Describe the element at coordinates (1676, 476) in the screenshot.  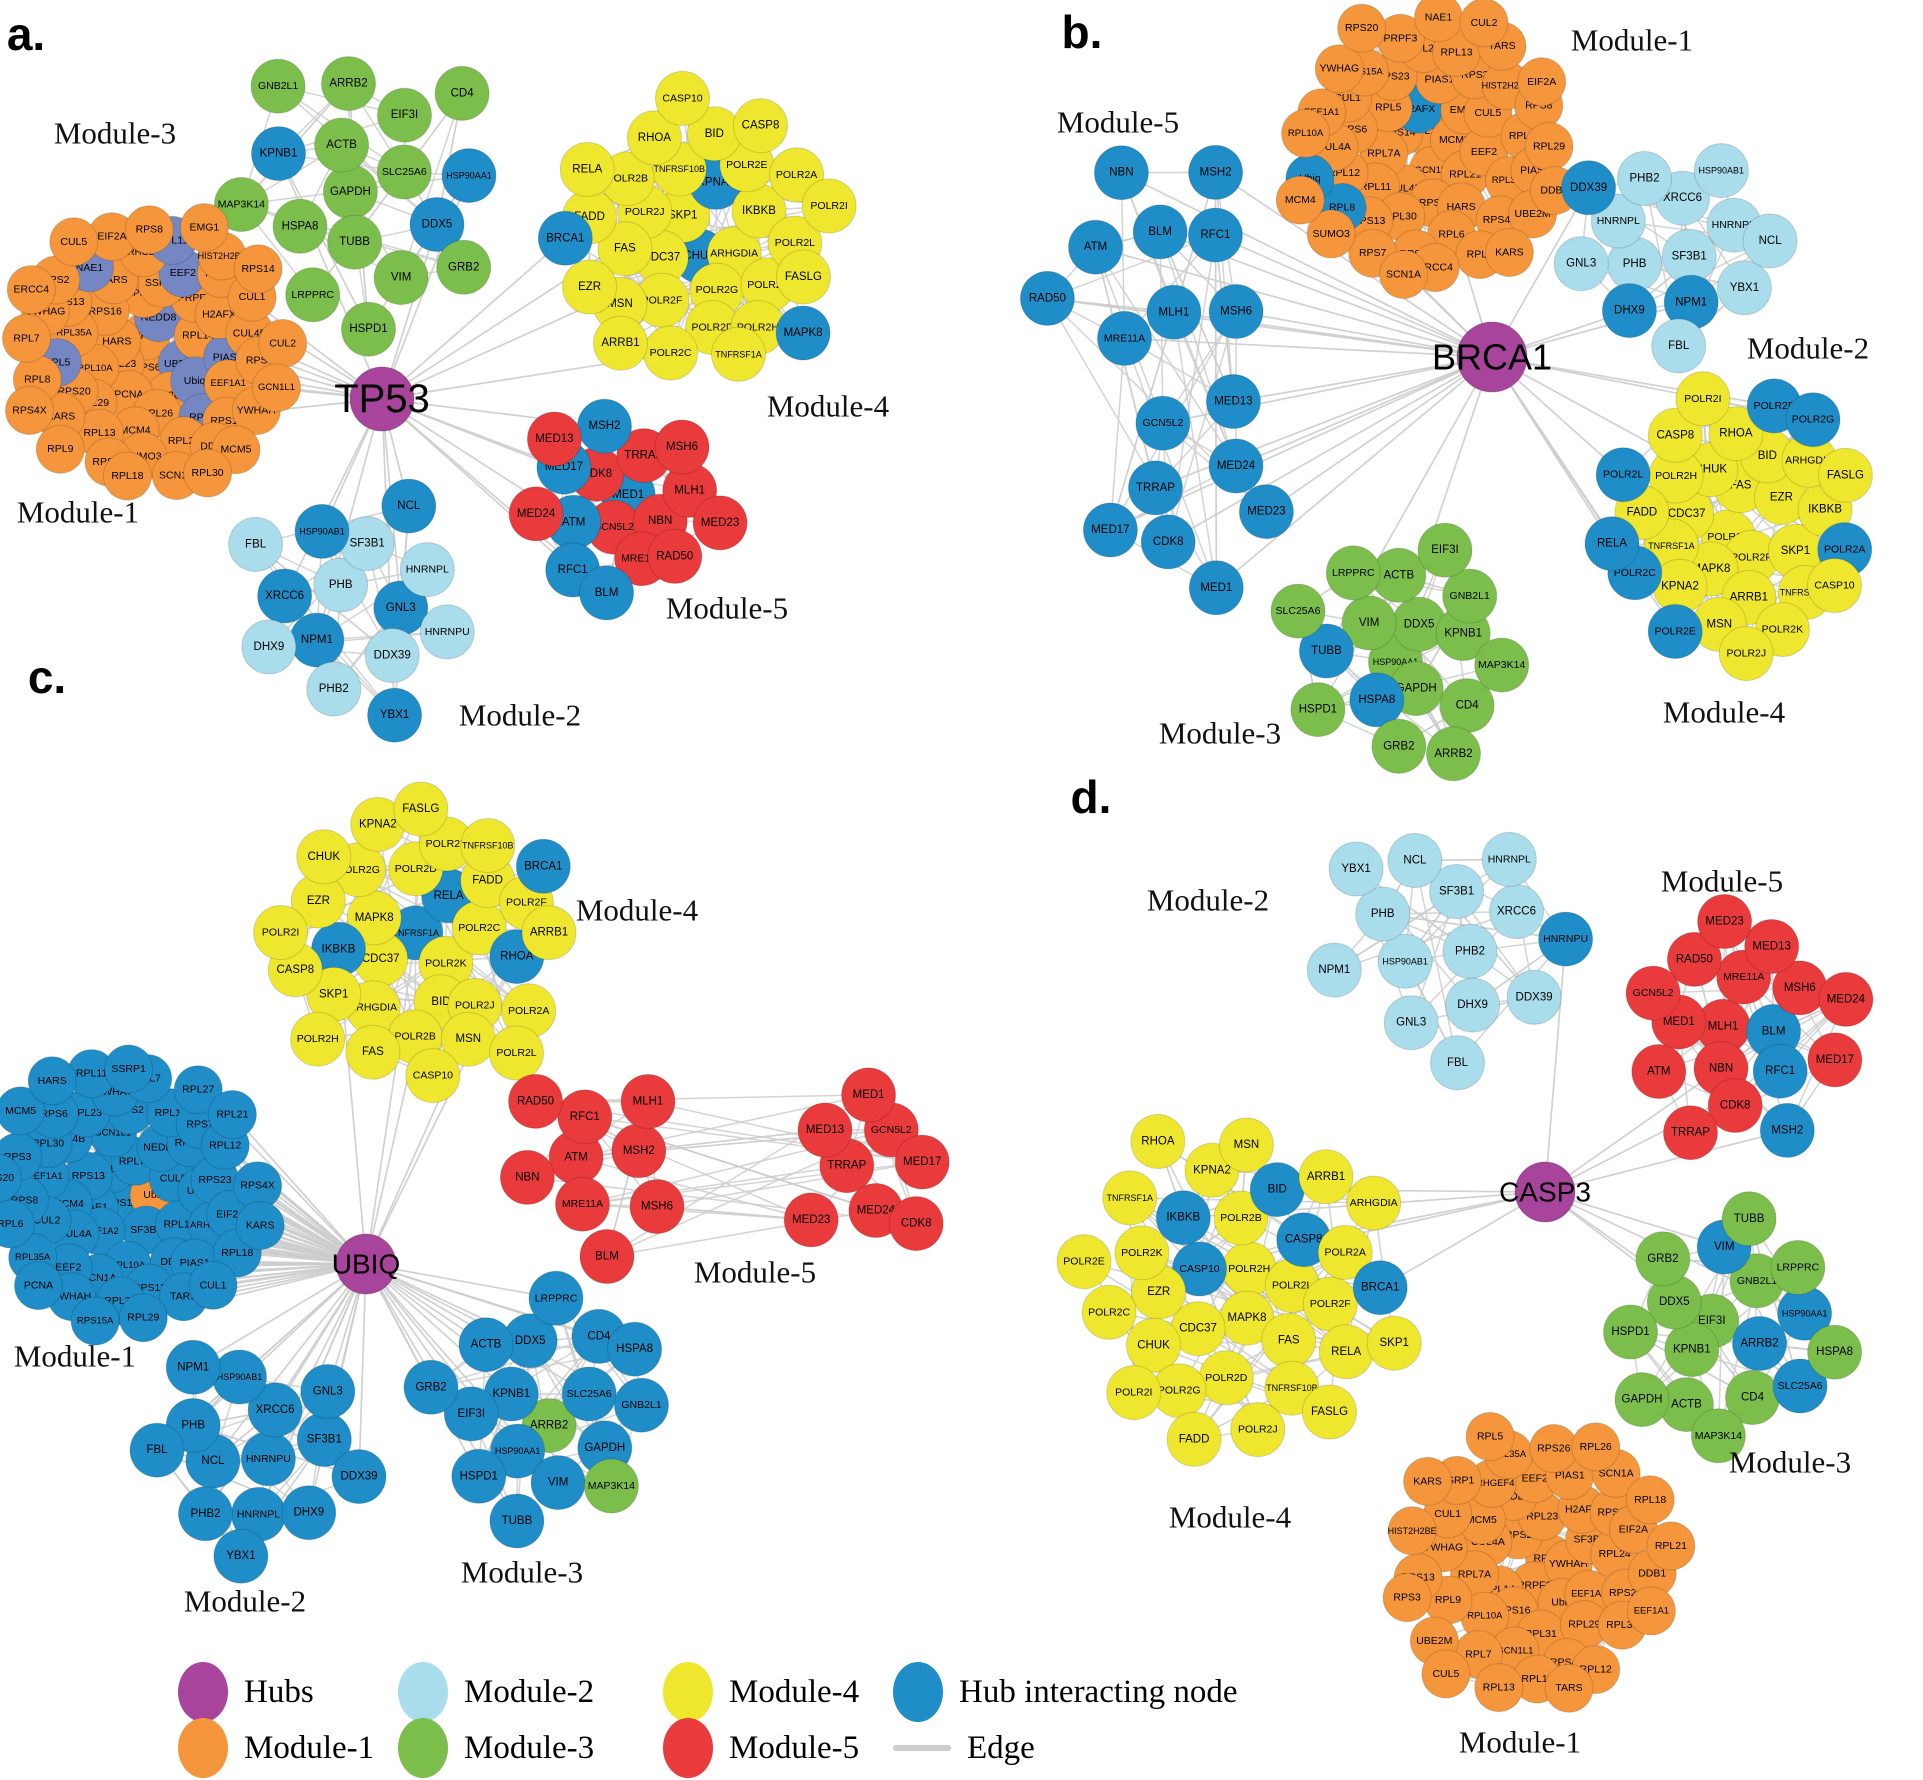
I see `node-label: POLR2H` at that location.